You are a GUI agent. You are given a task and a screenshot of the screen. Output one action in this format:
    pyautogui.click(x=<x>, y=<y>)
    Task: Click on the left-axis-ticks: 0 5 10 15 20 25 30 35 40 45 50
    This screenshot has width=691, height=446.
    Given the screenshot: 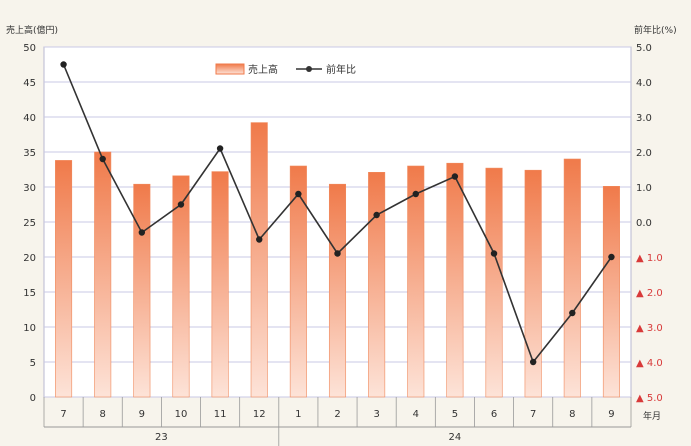 What is the action you would take?
    pyautogui.click(x=29, y=223)
    